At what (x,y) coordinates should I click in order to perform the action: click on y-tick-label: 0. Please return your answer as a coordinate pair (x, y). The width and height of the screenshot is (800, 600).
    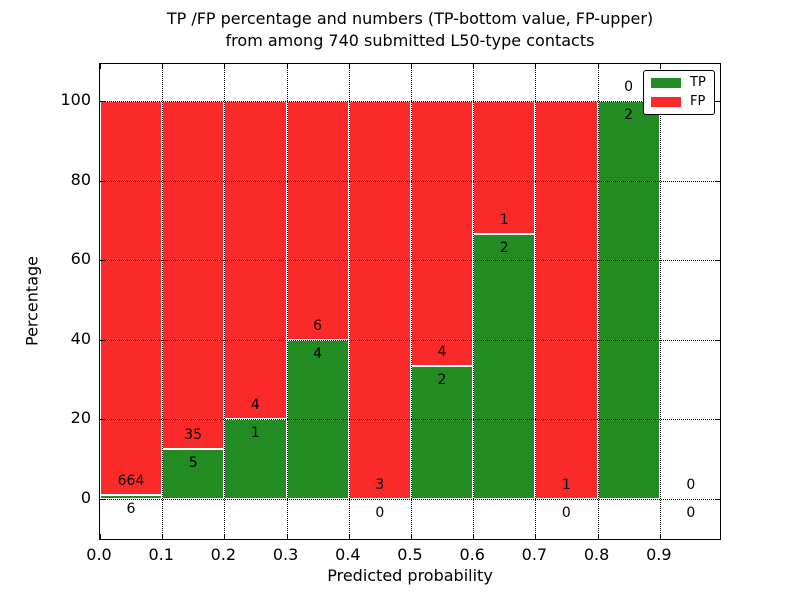
    Looking at the image, I should click on (85, 497).